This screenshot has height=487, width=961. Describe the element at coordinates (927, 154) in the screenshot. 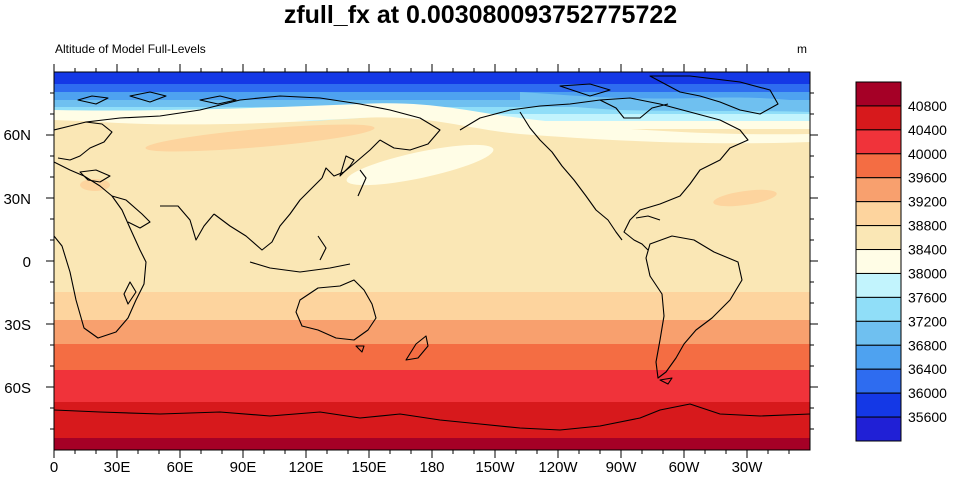

I see `colorbar-label: 40000` at that location.